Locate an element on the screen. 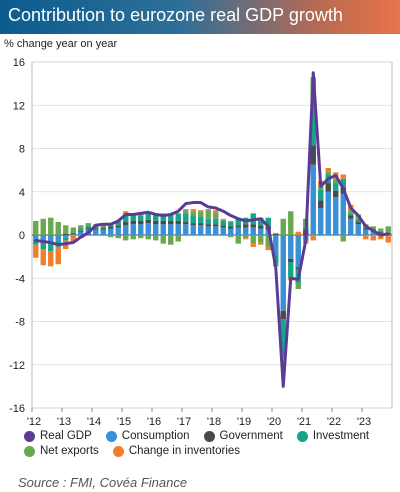  legend-swatch-investment is located at coordinates (302, 436).